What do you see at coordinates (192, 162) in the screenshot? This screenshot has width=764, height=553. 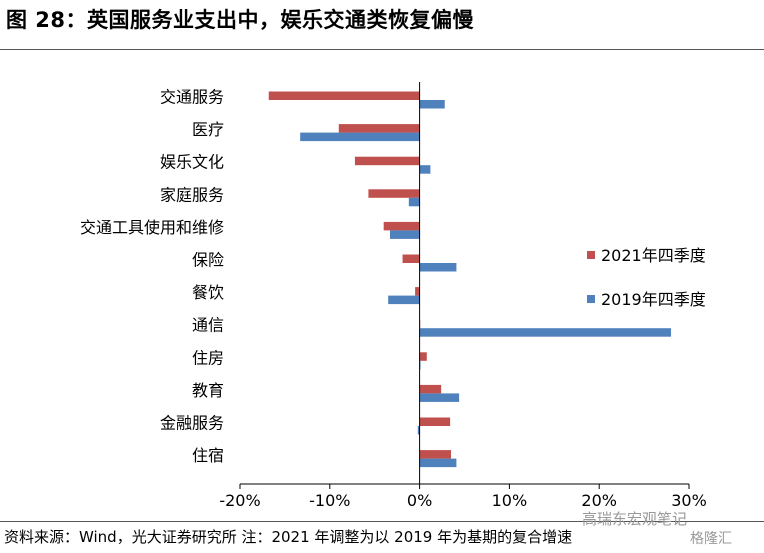 I see `category-label: 娱乐文化` at bounding box center [192, 162].